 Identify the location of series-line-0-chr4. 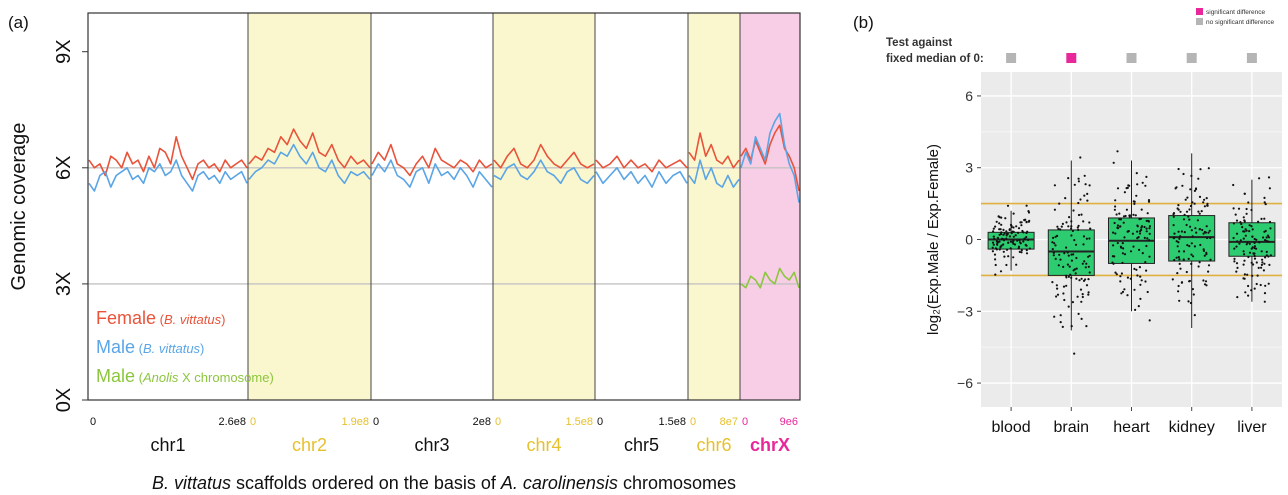
(544, 156).